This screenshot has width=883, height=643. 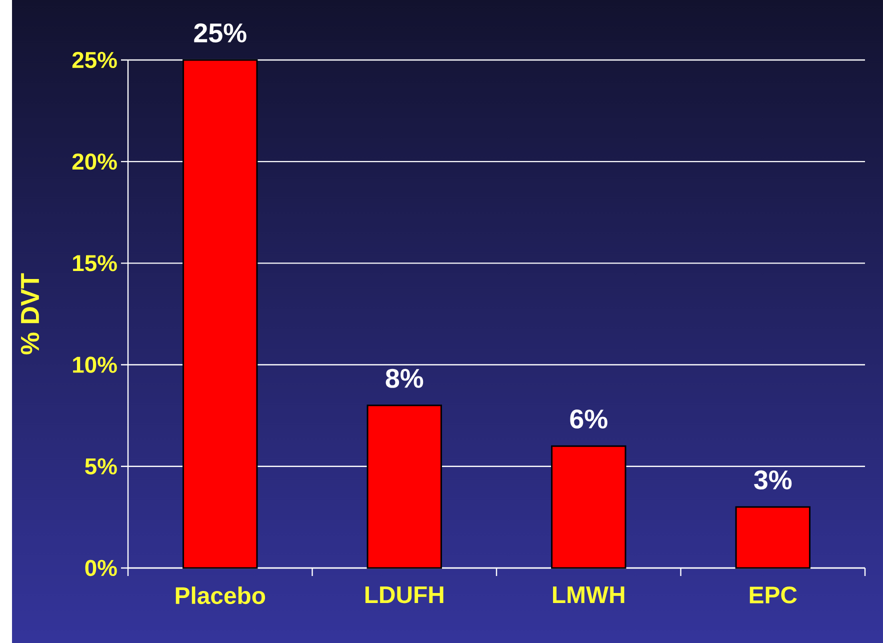 I want to click on x-tick-label: Placebo, so click(x=221, y=595).